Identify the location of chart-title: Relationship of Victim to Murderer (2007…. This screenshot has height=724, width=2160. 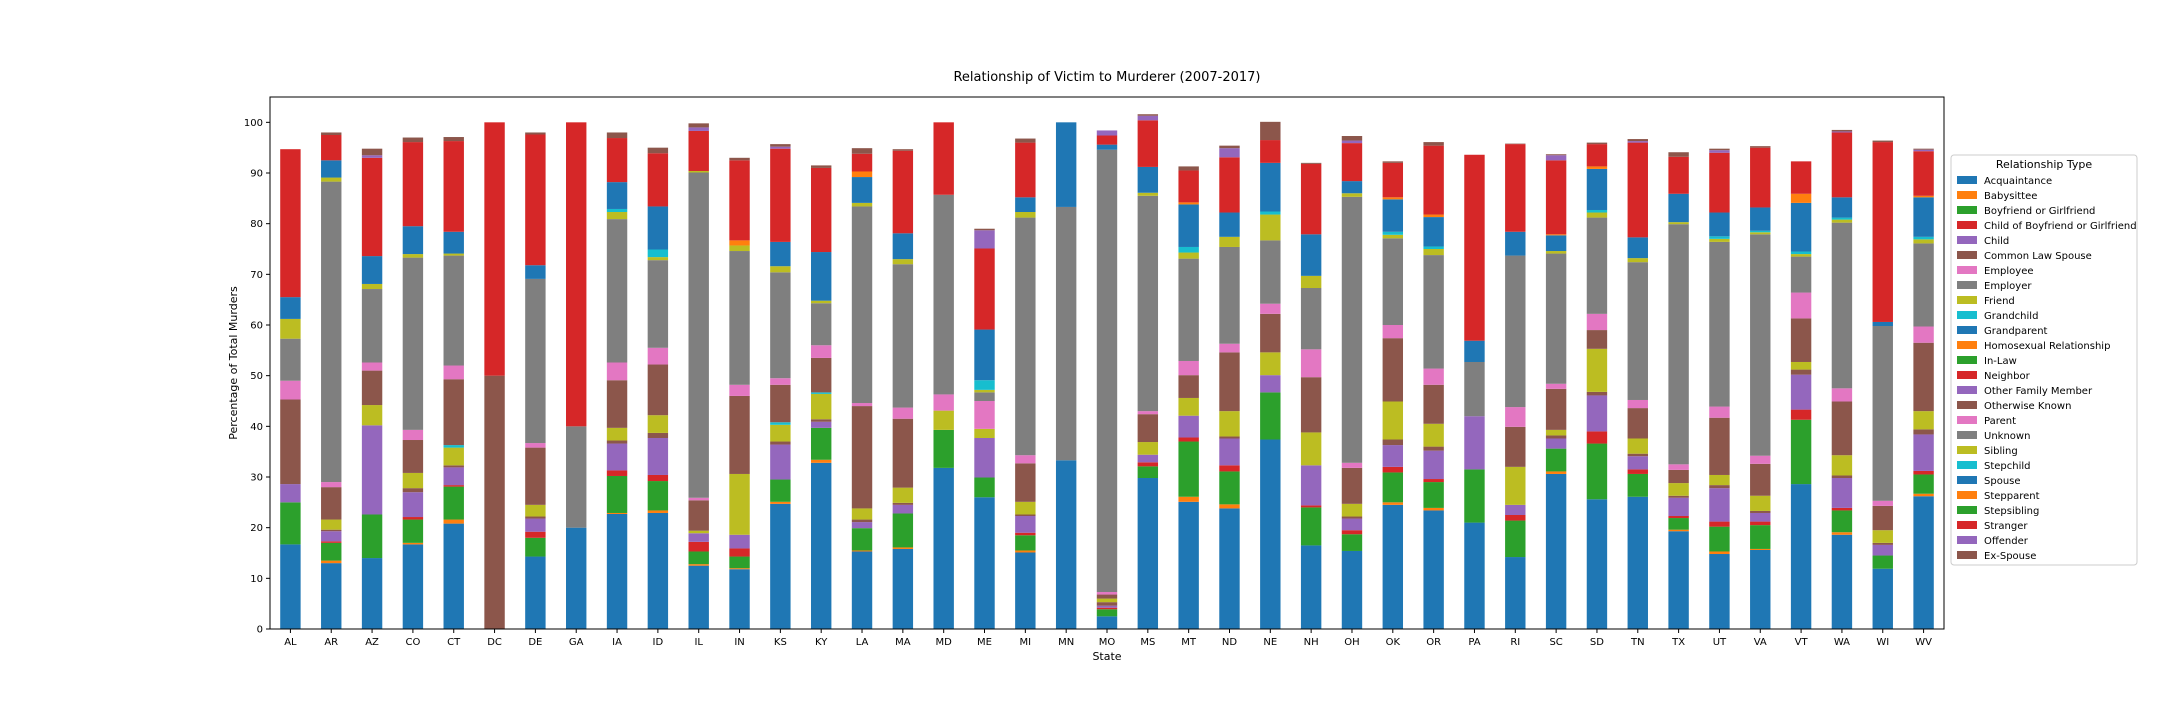
(1106, 77).